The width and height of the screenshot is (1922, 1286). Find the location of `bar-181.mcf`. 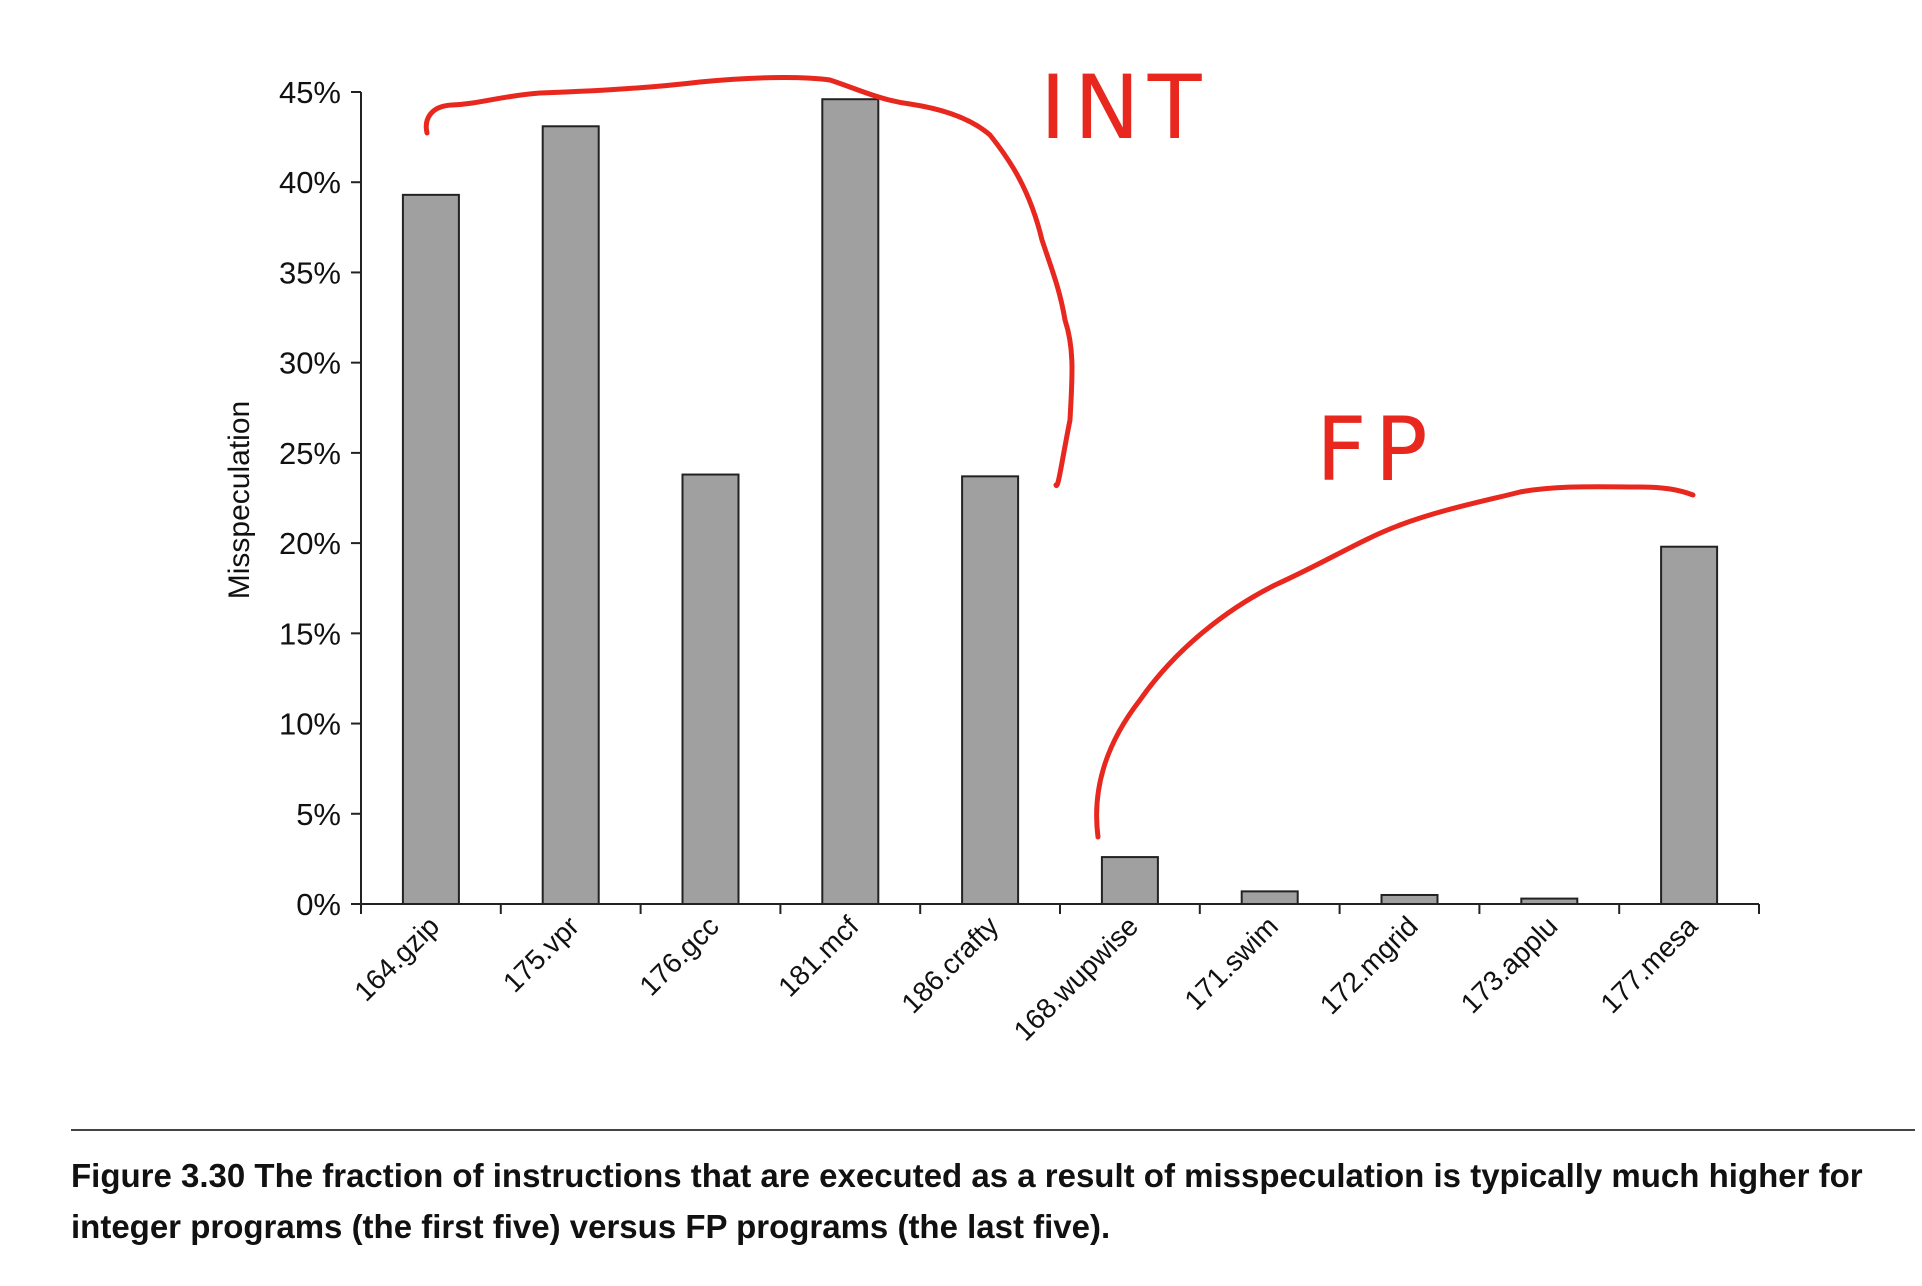

bar-181.mcf is located at coordinates (850, 502).